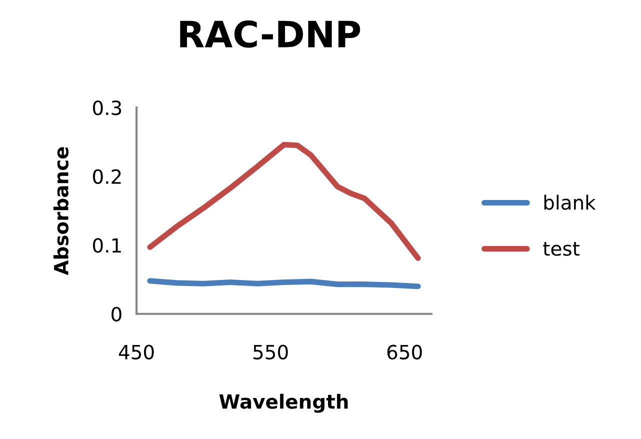 This screenshot has height=439, width=641. I want to click on y-tick-label: 0, so click(117, 314).